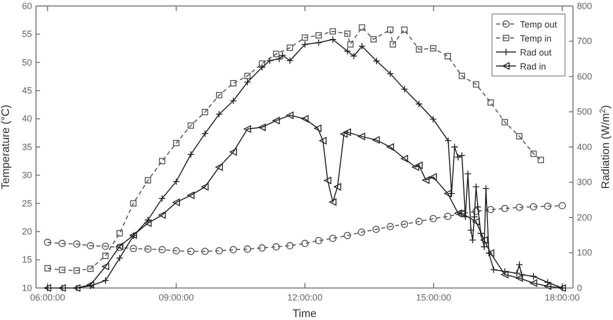  I want to click on y-tick-label: 60, so click(27, 5).